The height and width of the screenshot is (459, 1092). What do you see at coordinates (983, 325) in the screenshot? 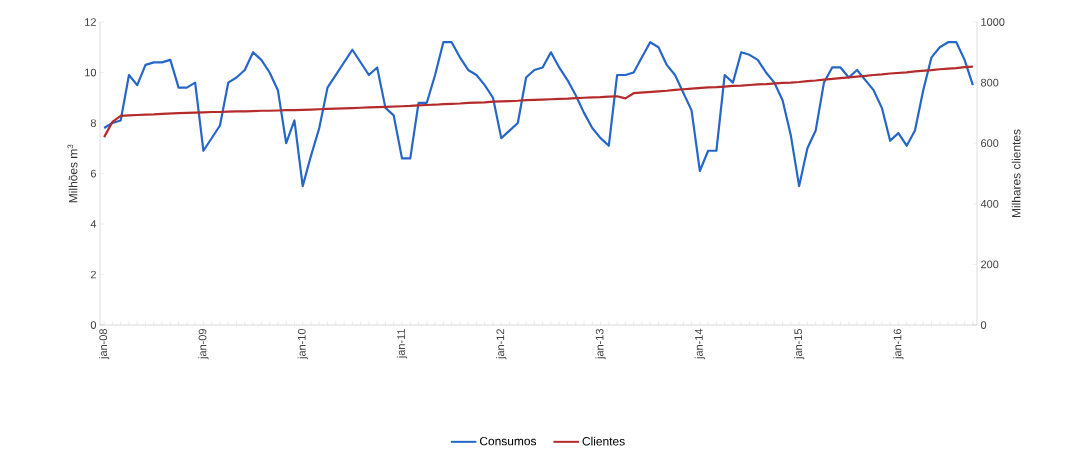
I see `y2-tick-label: 0` at bounding box center [983, 325].